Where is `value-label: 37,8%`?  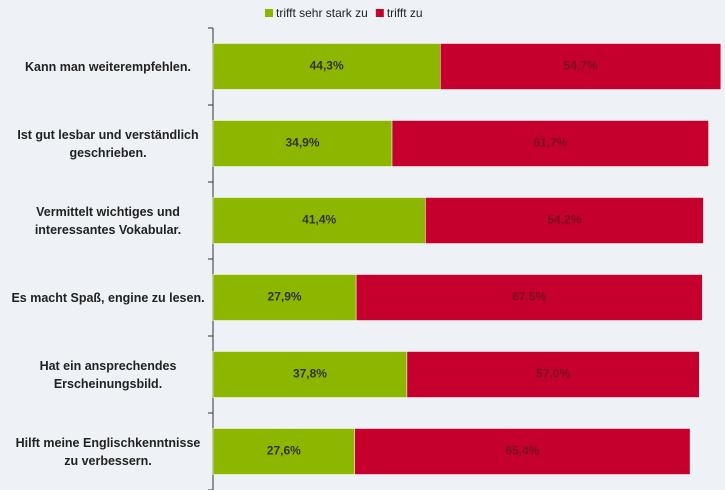
value-label: 37,8% is located at coordinates (310, 374).